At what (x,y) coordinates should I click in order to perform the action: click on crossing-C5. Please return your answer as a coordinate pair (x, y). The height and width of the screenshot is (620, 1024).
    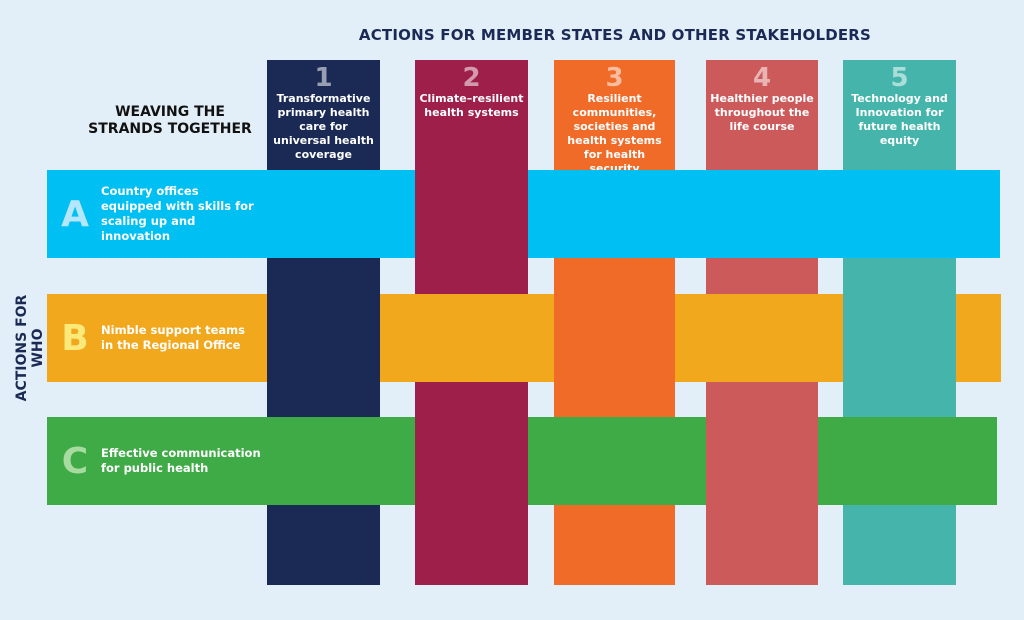
    Looking at the image, I should click on (899, 461).